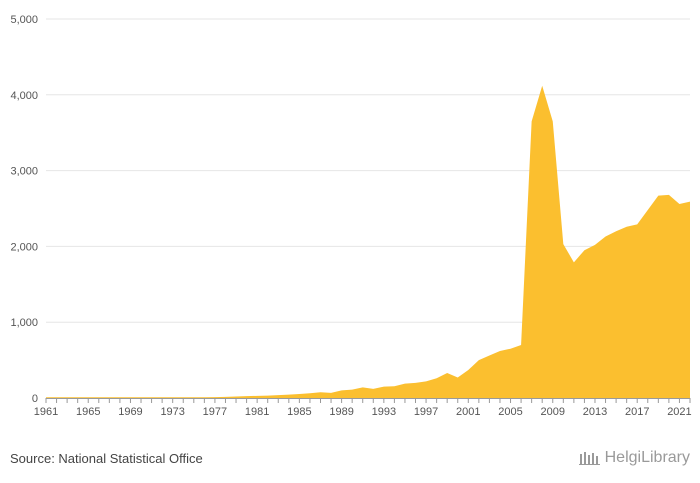 This screenshot has height=483, width=700. I want to click on x-tick-label: 1985, so click(299, 412).